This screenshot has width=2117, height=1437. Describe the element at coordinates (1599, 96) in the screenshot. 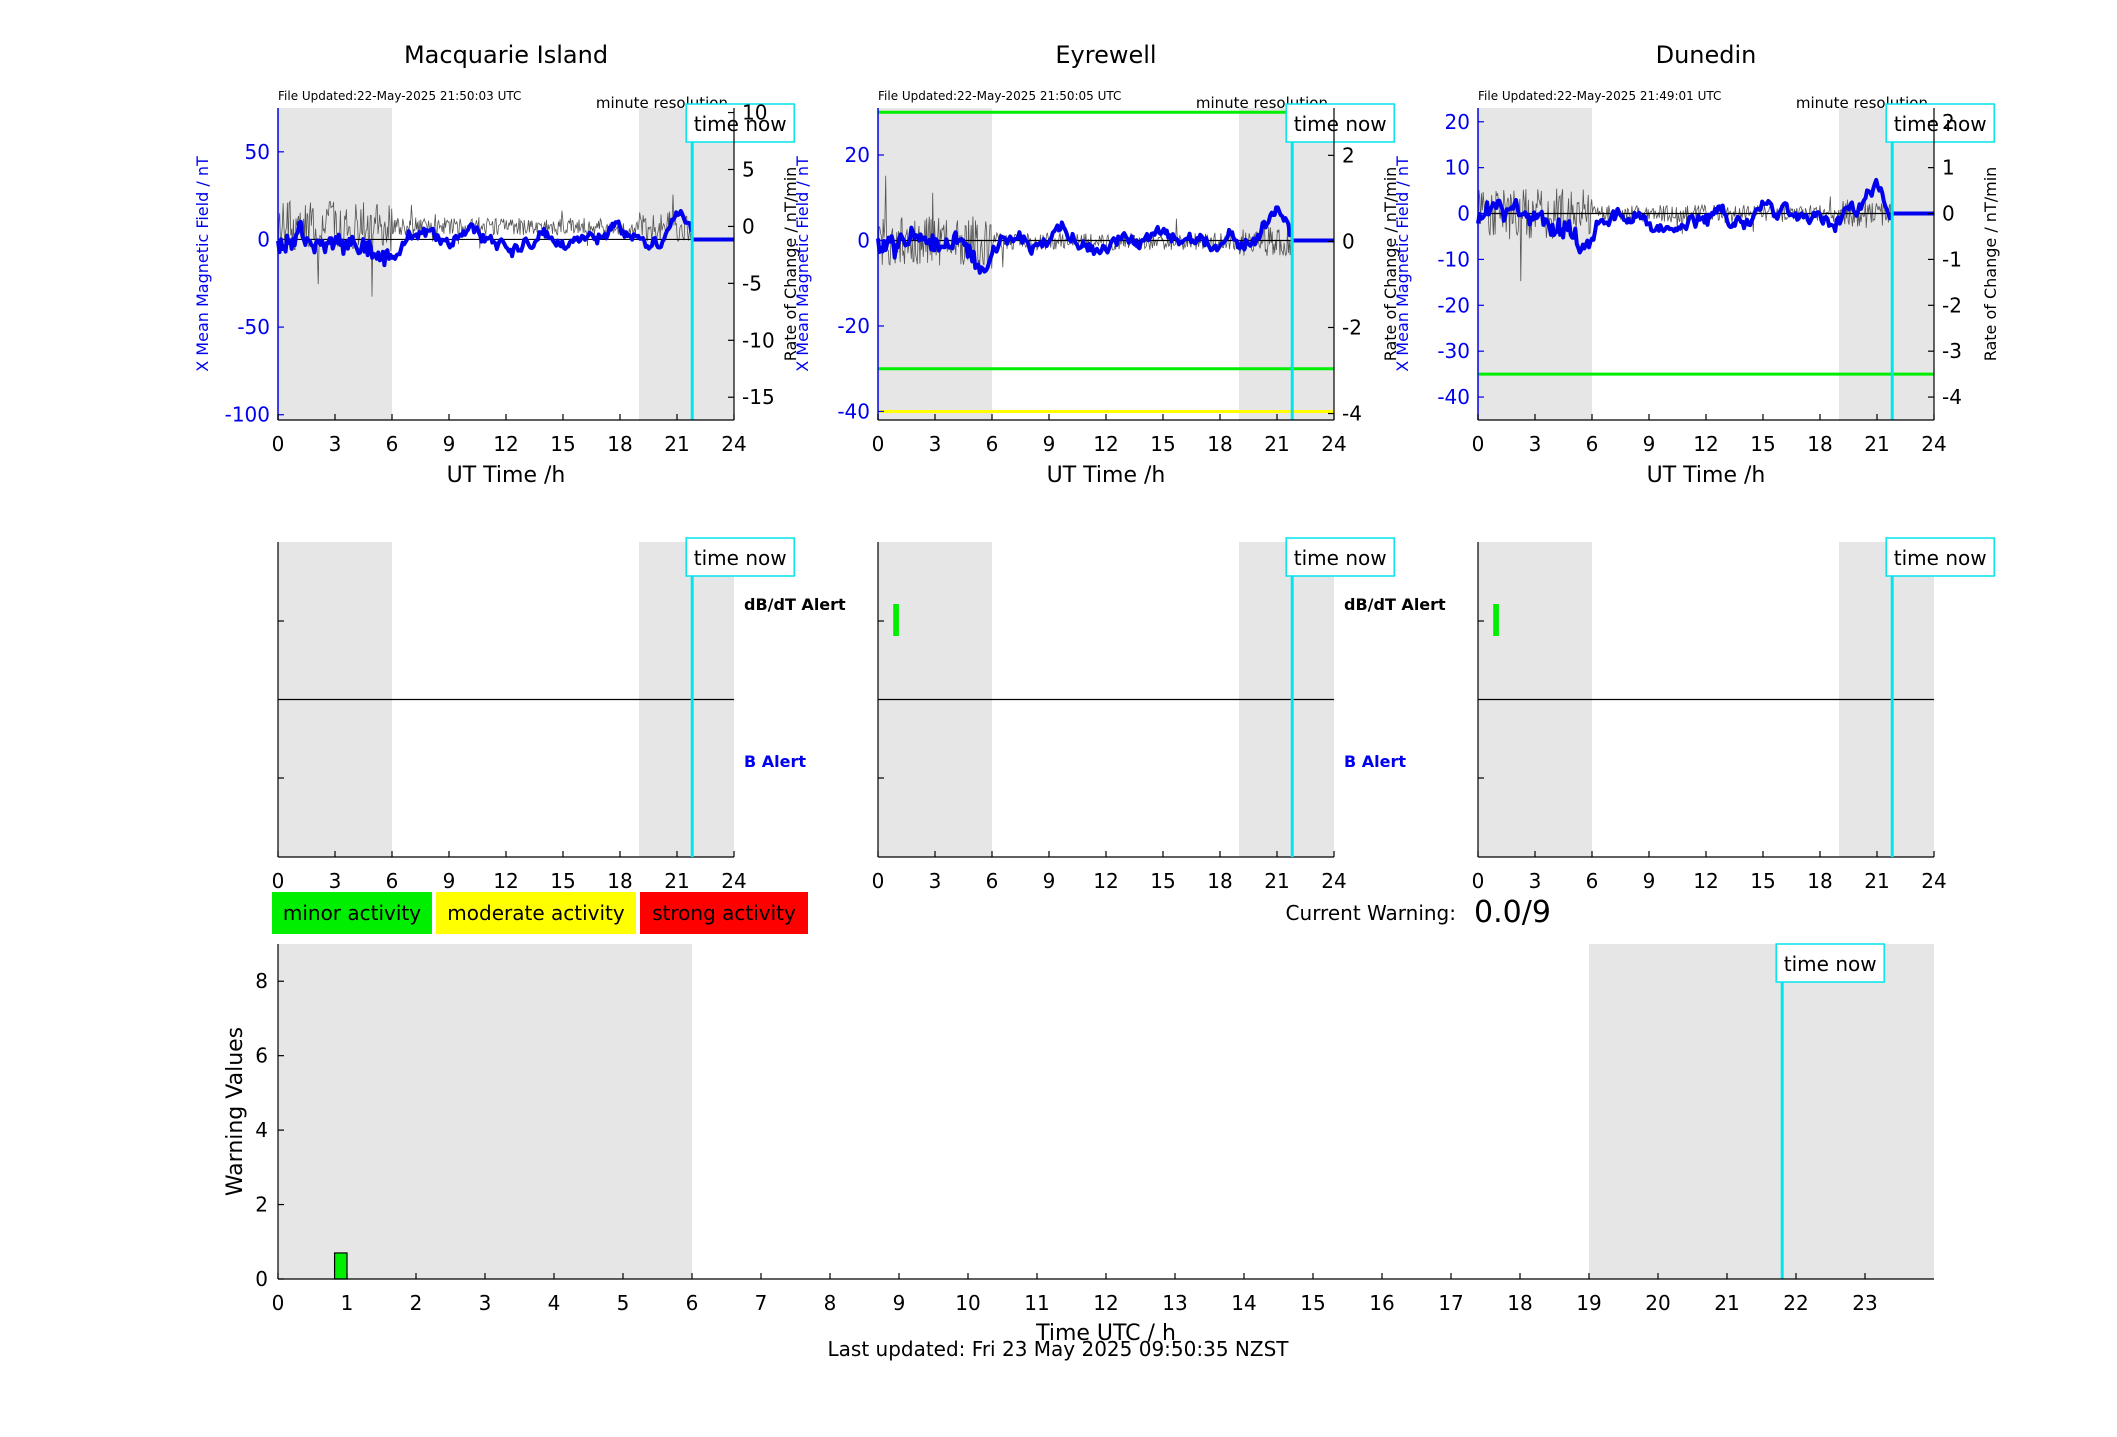

I see `file-updated: File Updated:22-May-2025 21:49:01 UTC` at that location.